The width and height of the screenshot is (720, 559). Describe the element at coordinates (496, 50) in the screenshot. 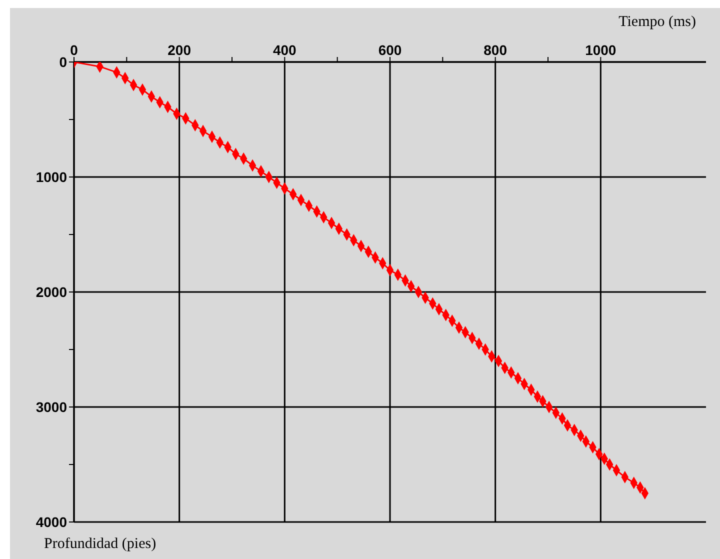

I see `x-tick-label: 800` at that location.